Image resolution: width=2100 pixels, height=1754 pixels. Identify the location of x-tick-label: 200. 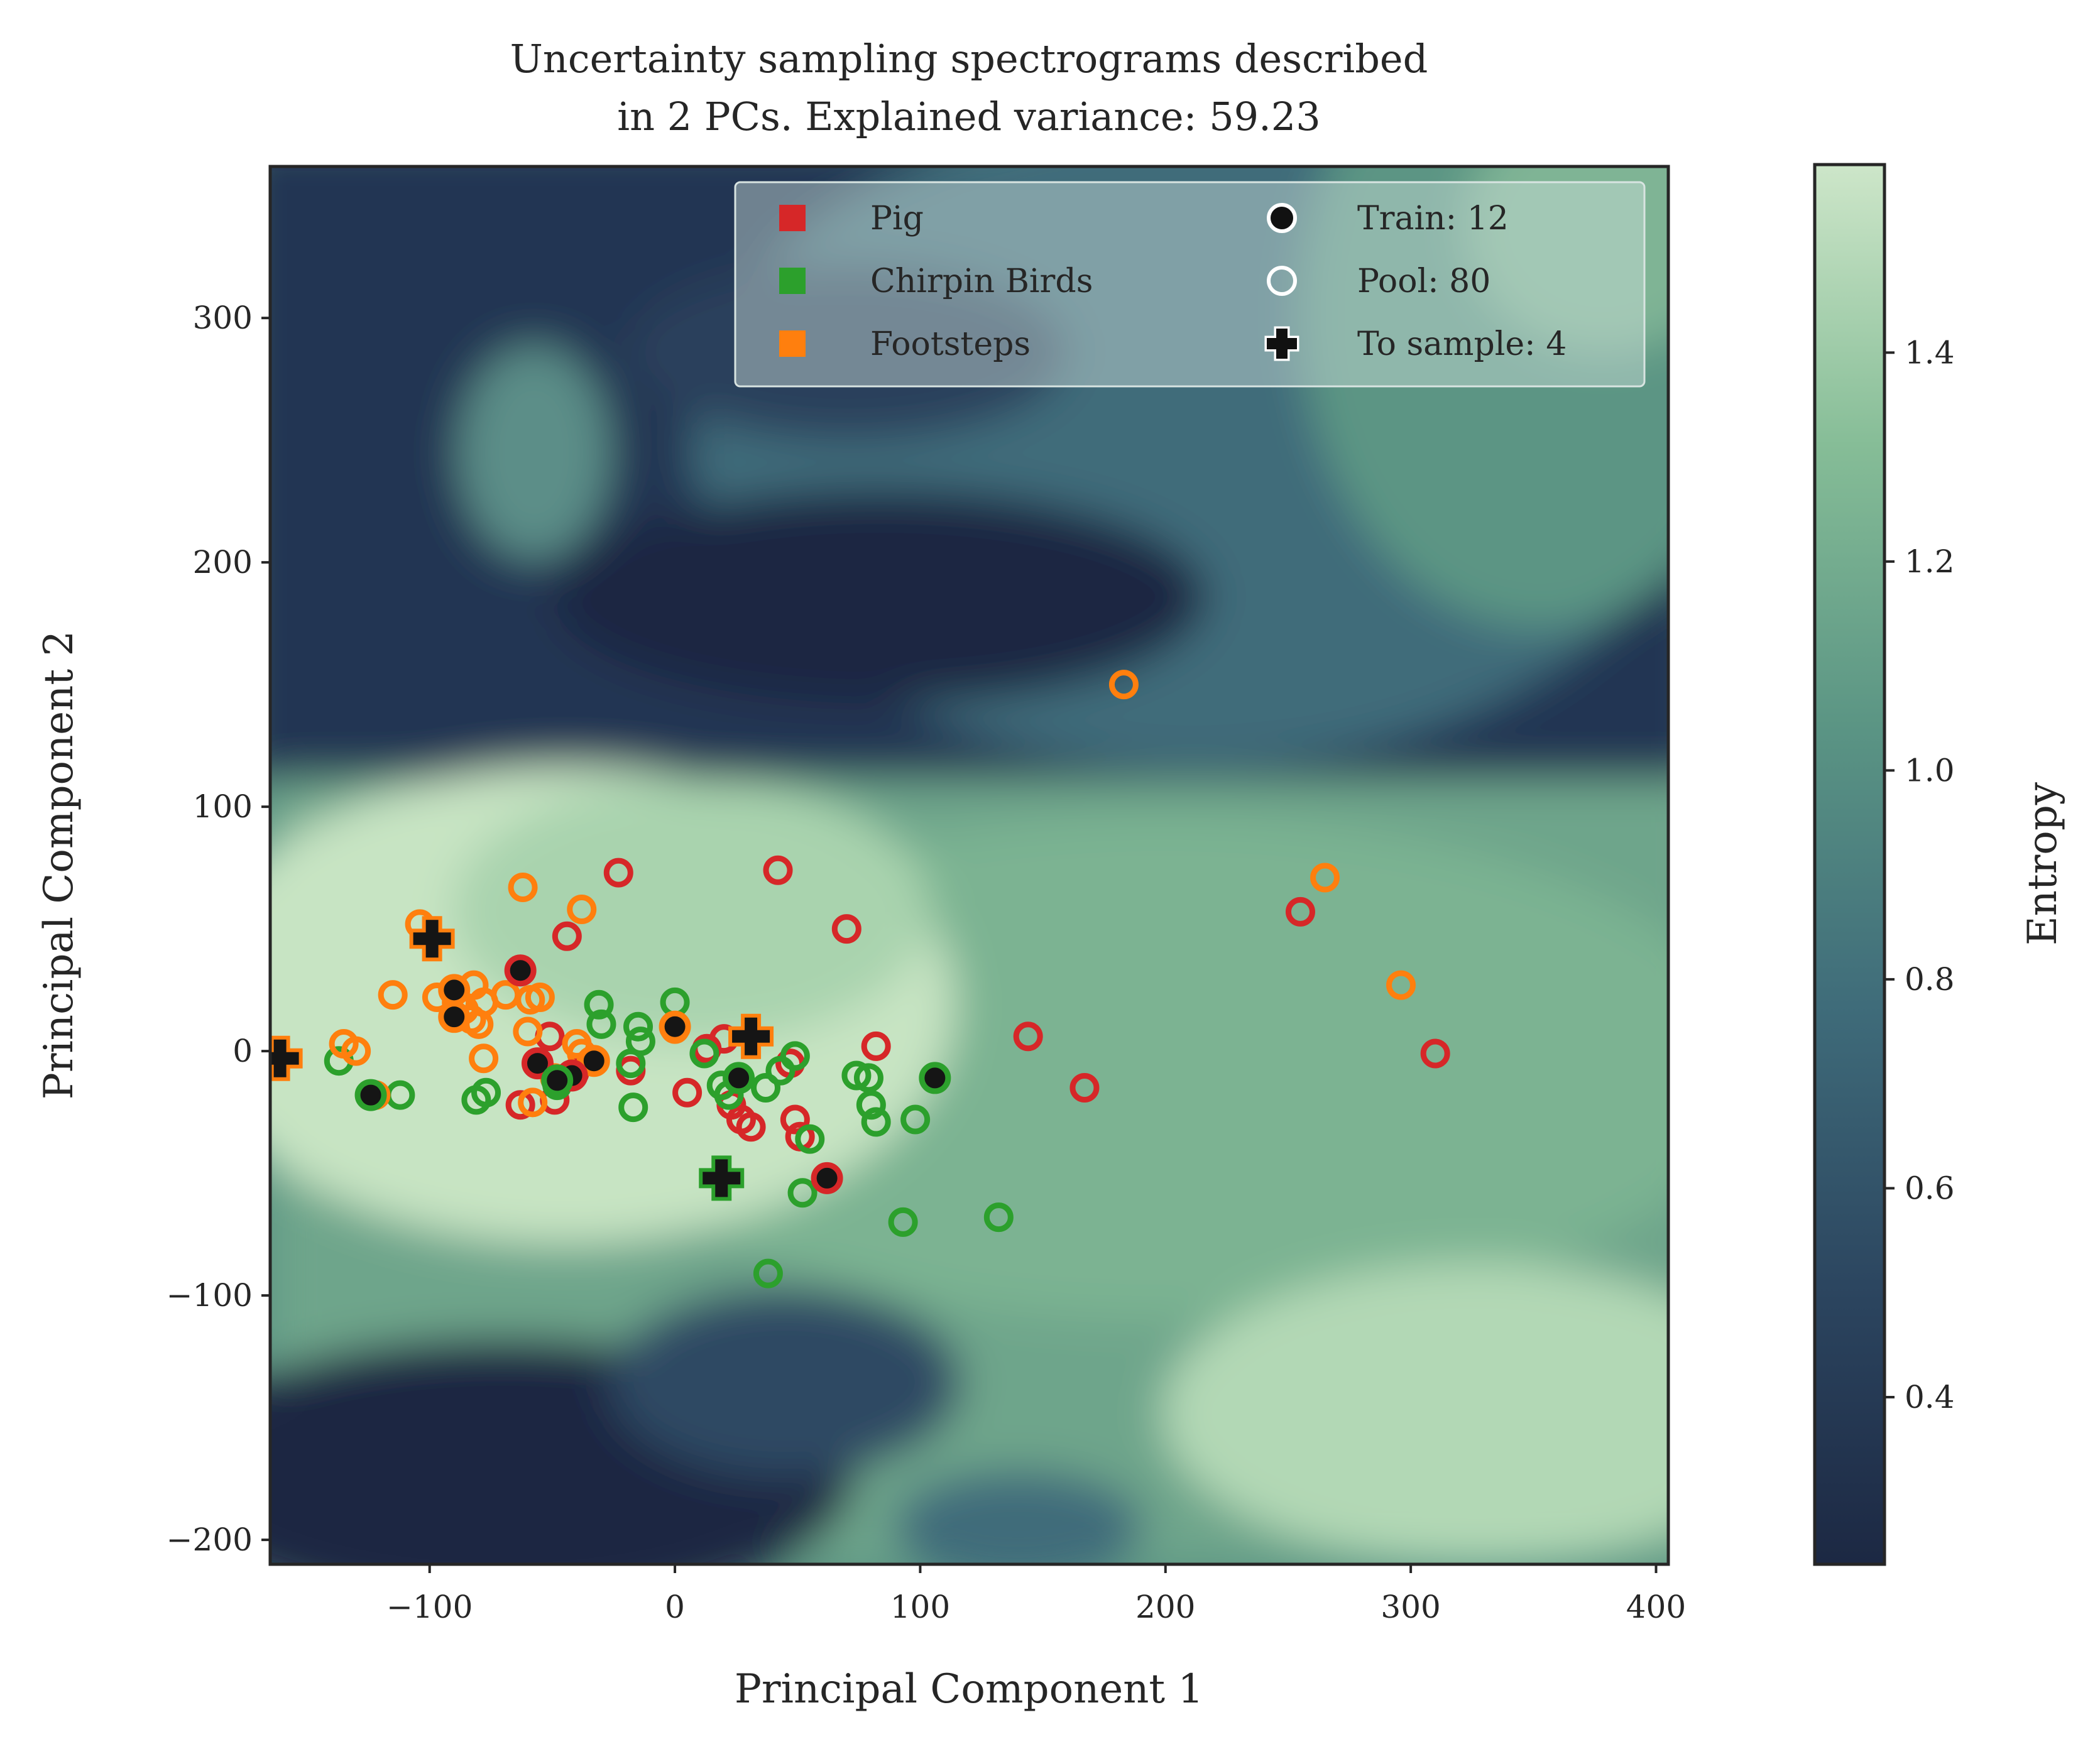
(1165, 1607).